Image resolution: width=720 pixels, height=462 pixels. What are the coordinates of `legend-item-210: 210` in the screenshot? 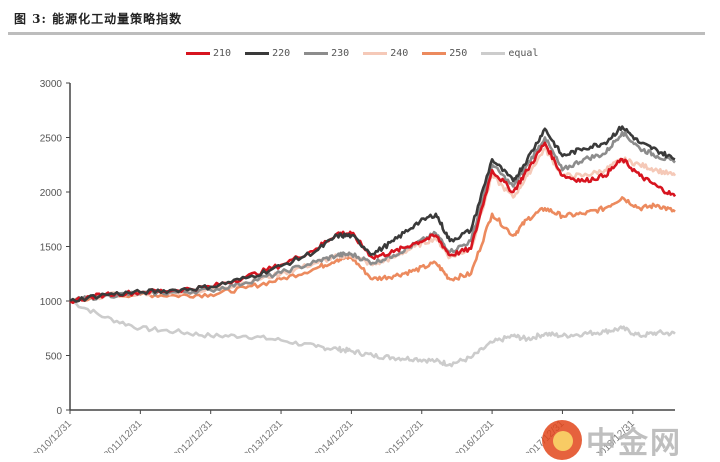 It's located at (208, 53).